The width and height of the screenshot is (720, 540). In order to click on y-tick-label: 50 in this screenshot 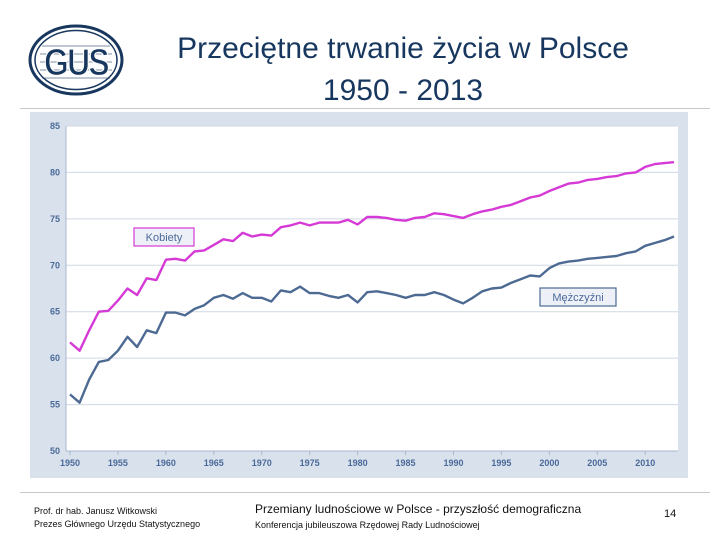, I will do `click(55, 451)`.